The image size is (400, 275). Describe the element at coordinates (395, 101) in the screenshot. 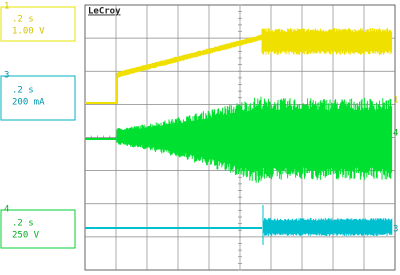

I see `trace-marker: 1` at that location.